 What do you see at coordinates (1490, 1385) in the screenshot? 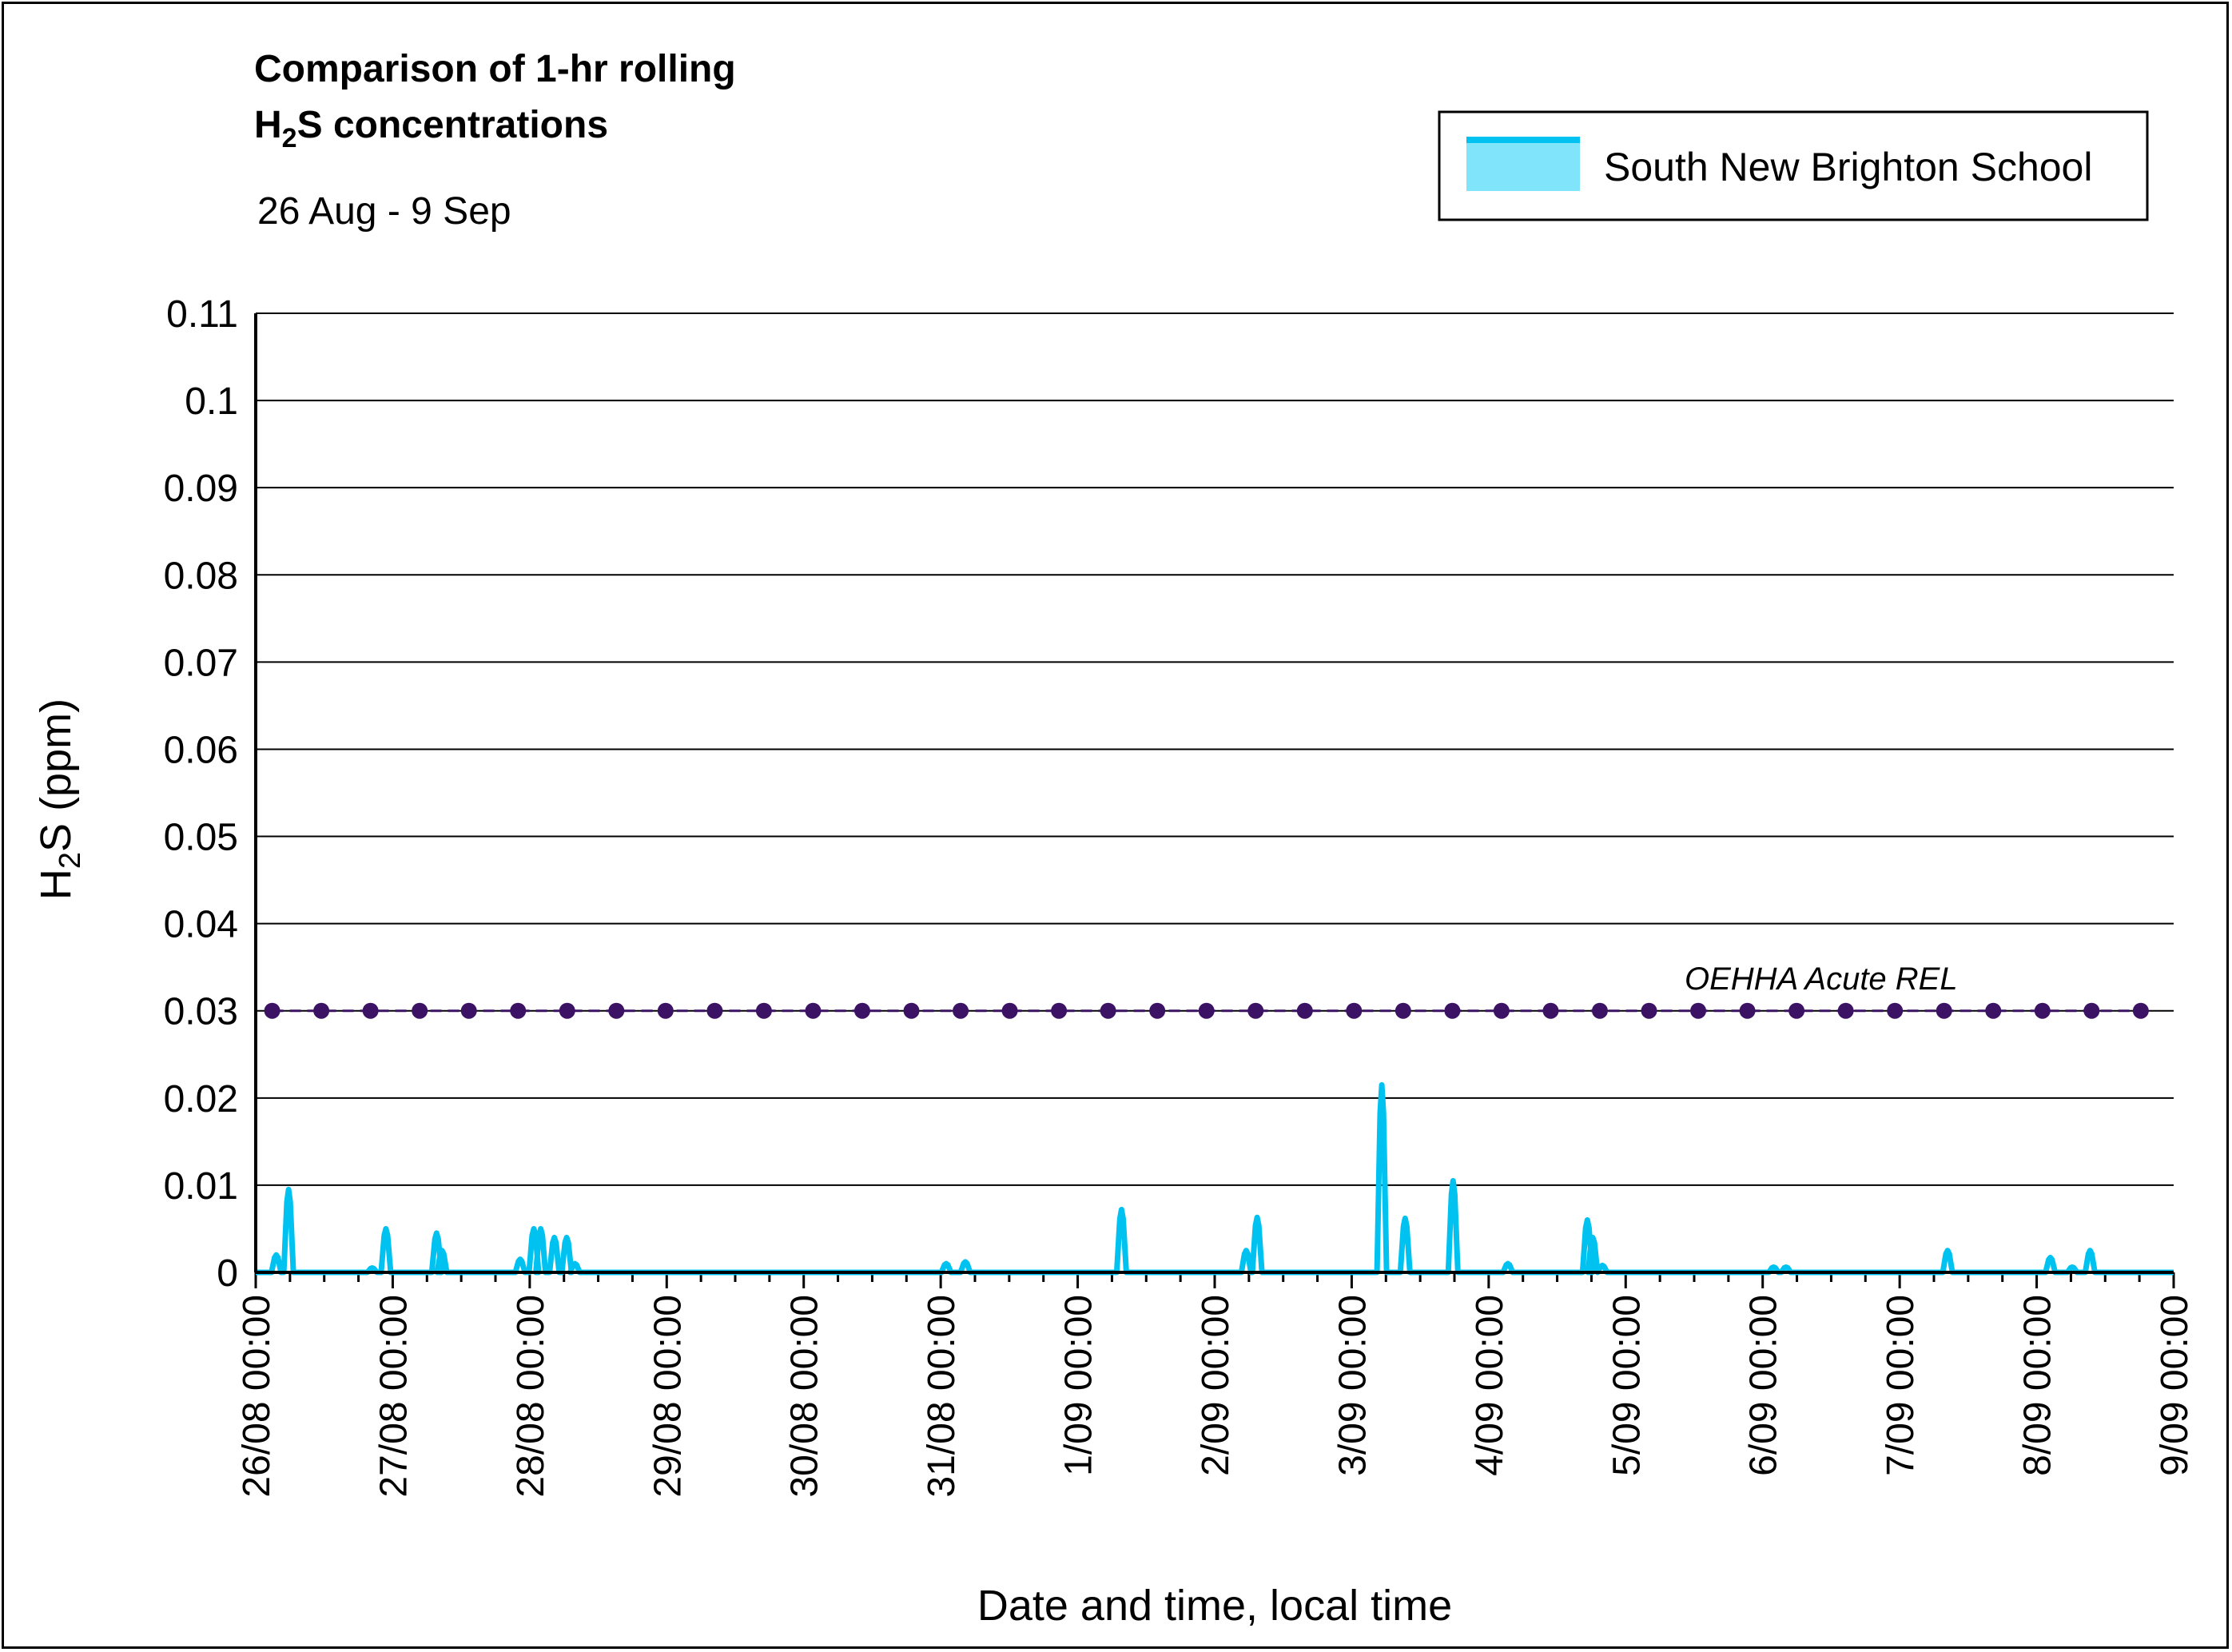
I see `x-tick-label: 4/09 00:00` at bounding box center [1490, 1385].